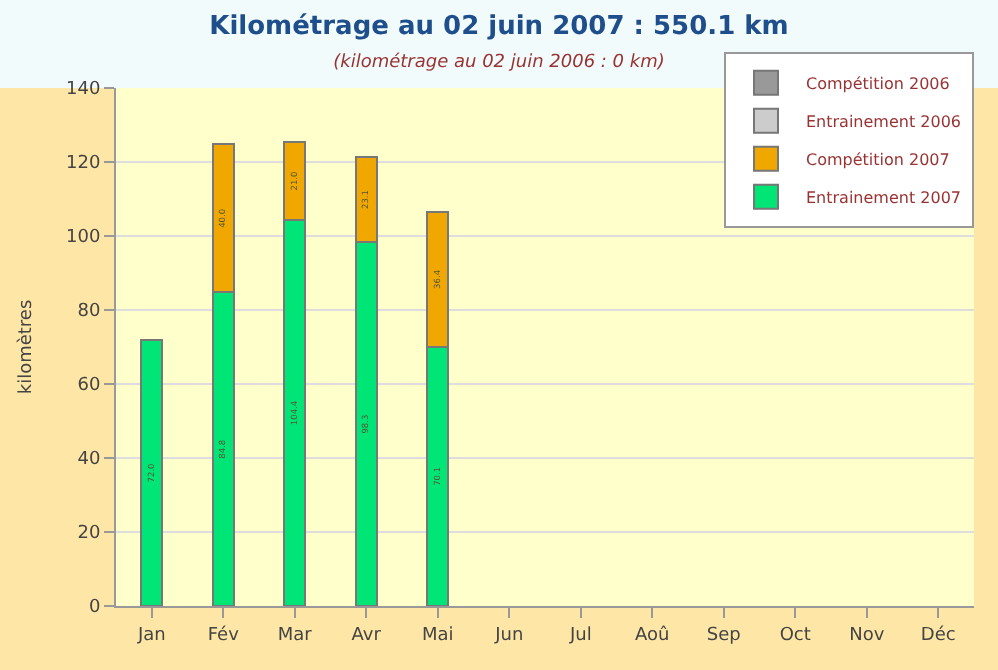 This screenshot has width=998, height=670. What do you see at coordinates (150, 635) in the screenshot?
I see `x-tick-label: Jan` at bounding box center [150, 635].